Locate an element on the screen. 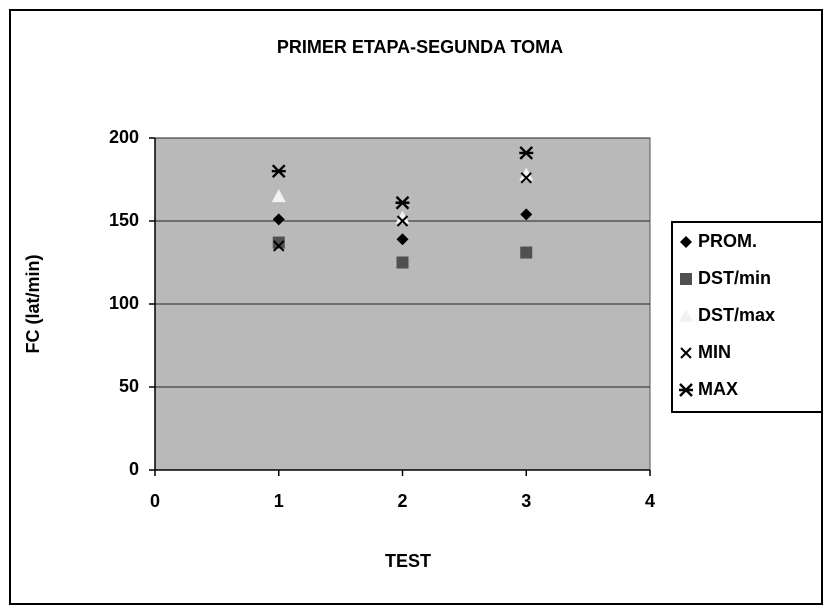 This screenshot has width=832, height=614. x-tick-label: 0 is located at coordinates (155, 501).